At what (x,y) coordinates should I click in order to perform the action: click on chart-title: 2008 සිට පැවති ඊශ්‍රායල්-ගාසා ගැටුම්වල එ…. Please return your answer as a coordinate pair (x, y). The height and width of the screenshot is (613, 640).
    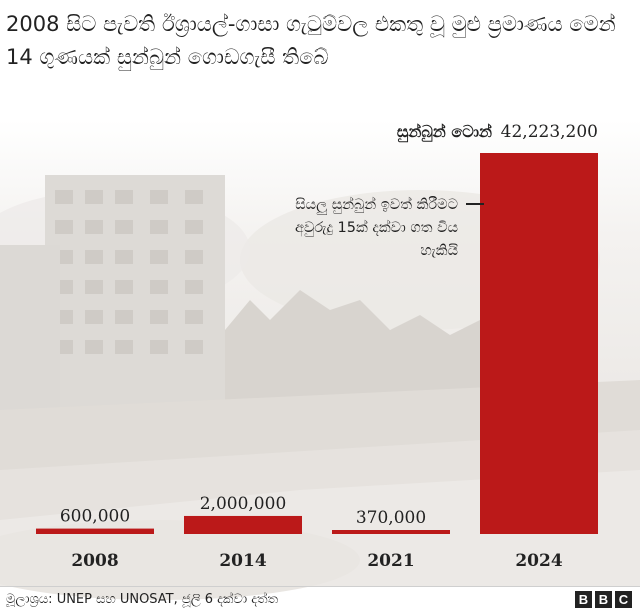
    Looking at the image, I should click on (311, 40).